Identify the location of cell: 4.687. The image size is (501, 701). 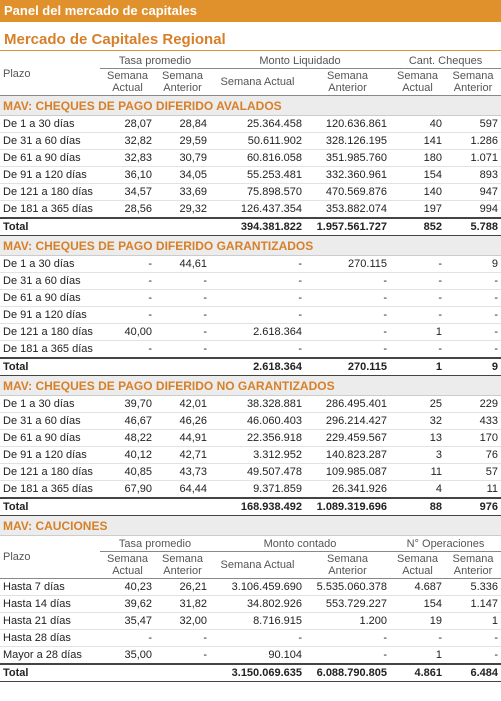
(417, 587).